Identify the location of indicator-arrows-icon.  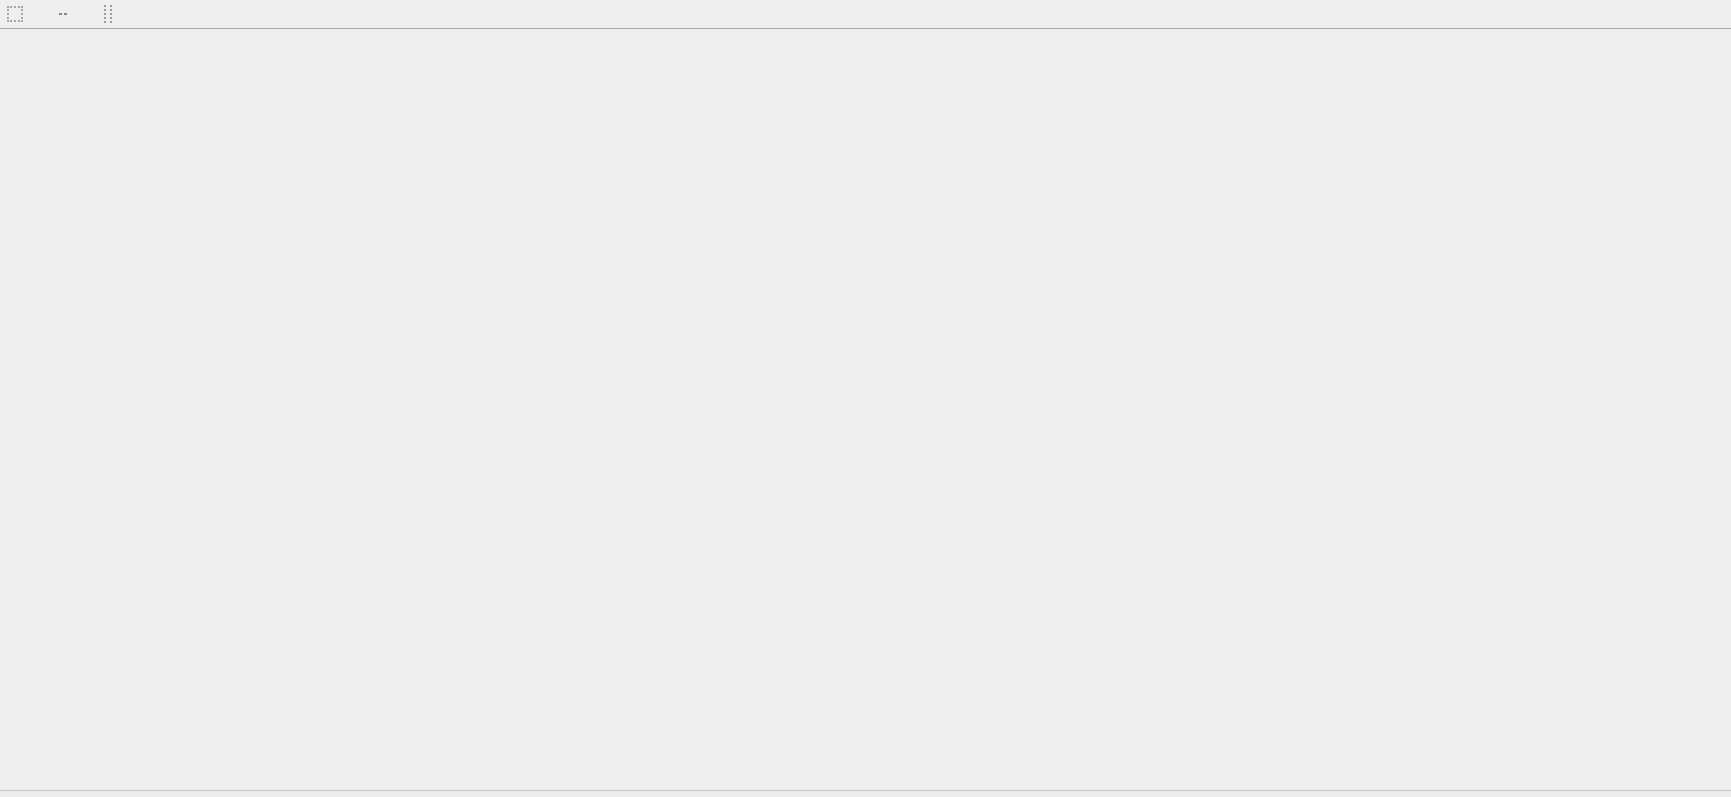
(87, 14).